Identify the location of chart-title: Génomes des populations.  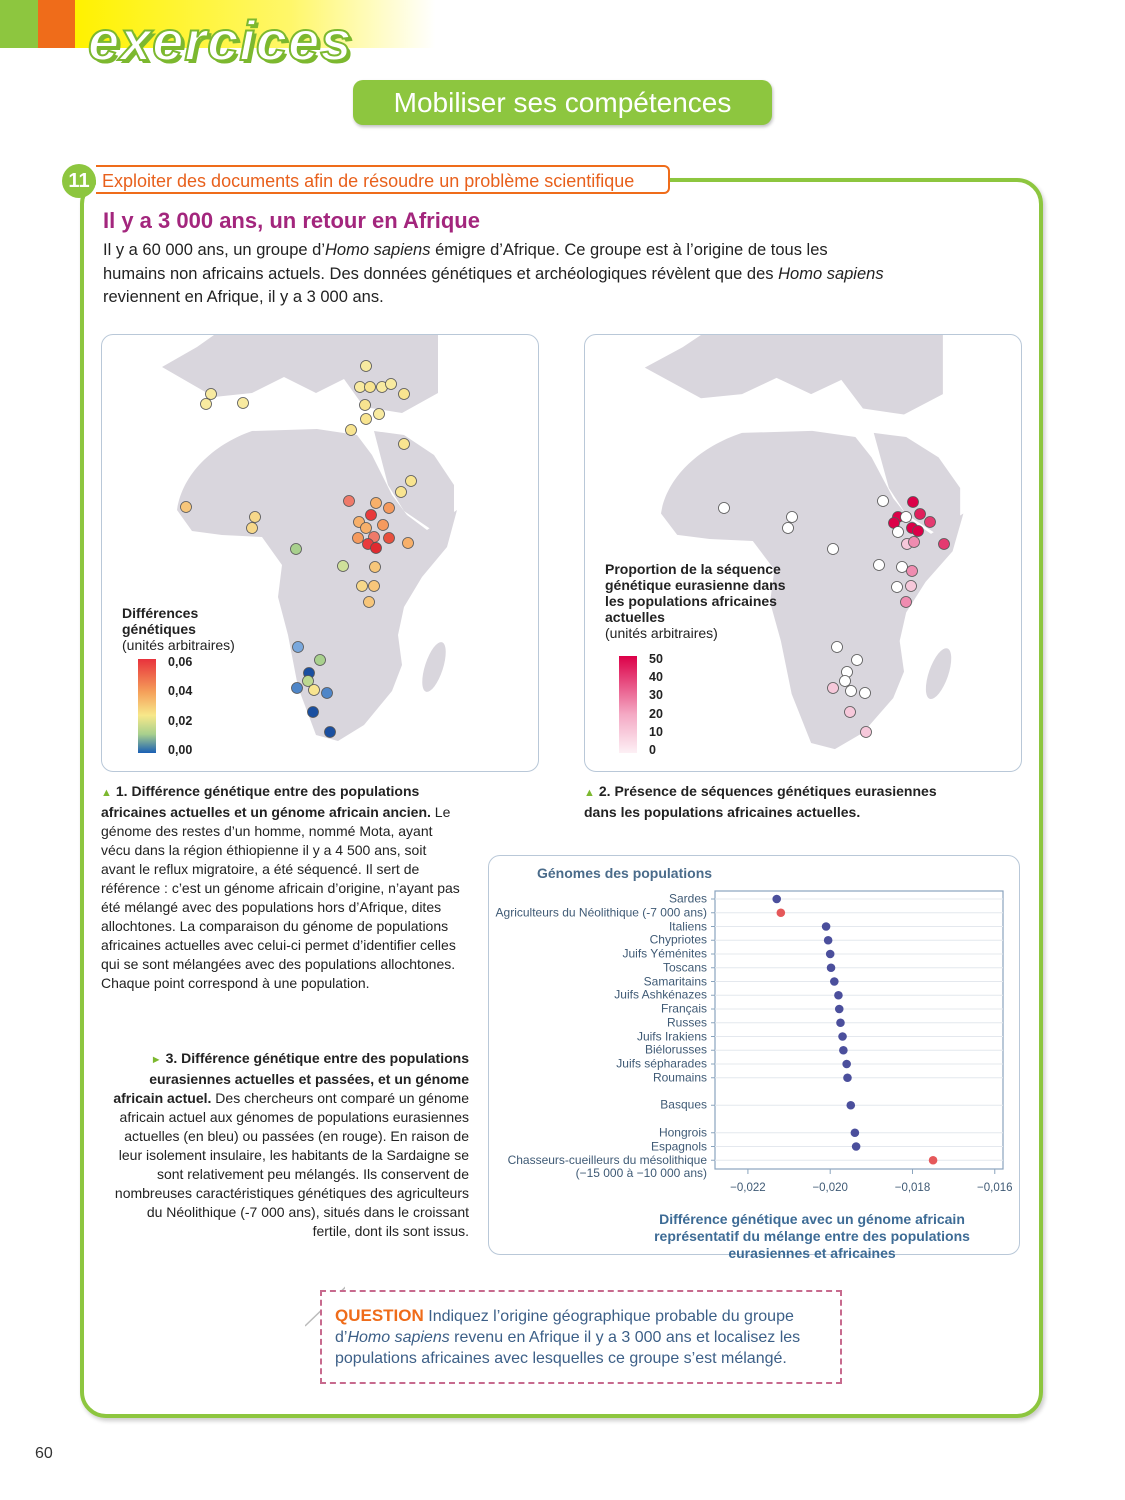
(625, 873).